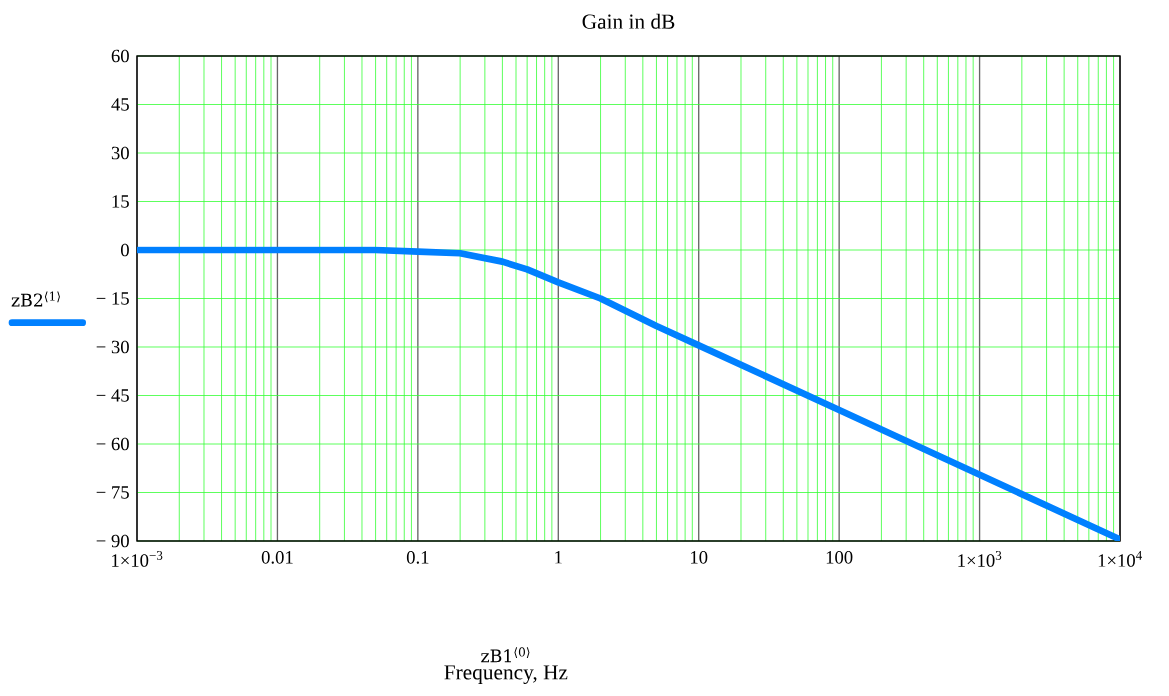 The height and width of the screenshot is (696, 1169). Describe the element at coordinates (112, 541) in the screenshot. I see `y-tick-label: − 90` at that location.